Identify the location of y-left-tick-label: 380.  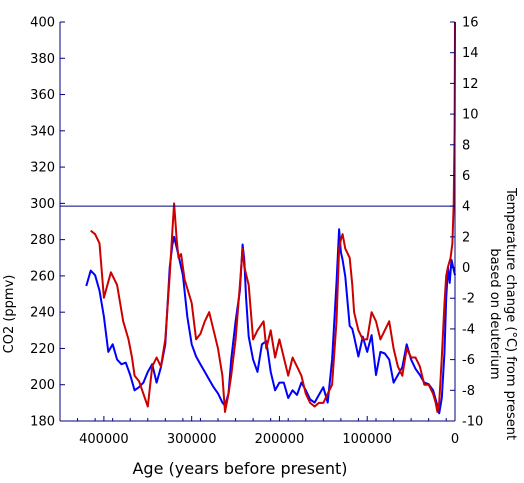
(42, 59).